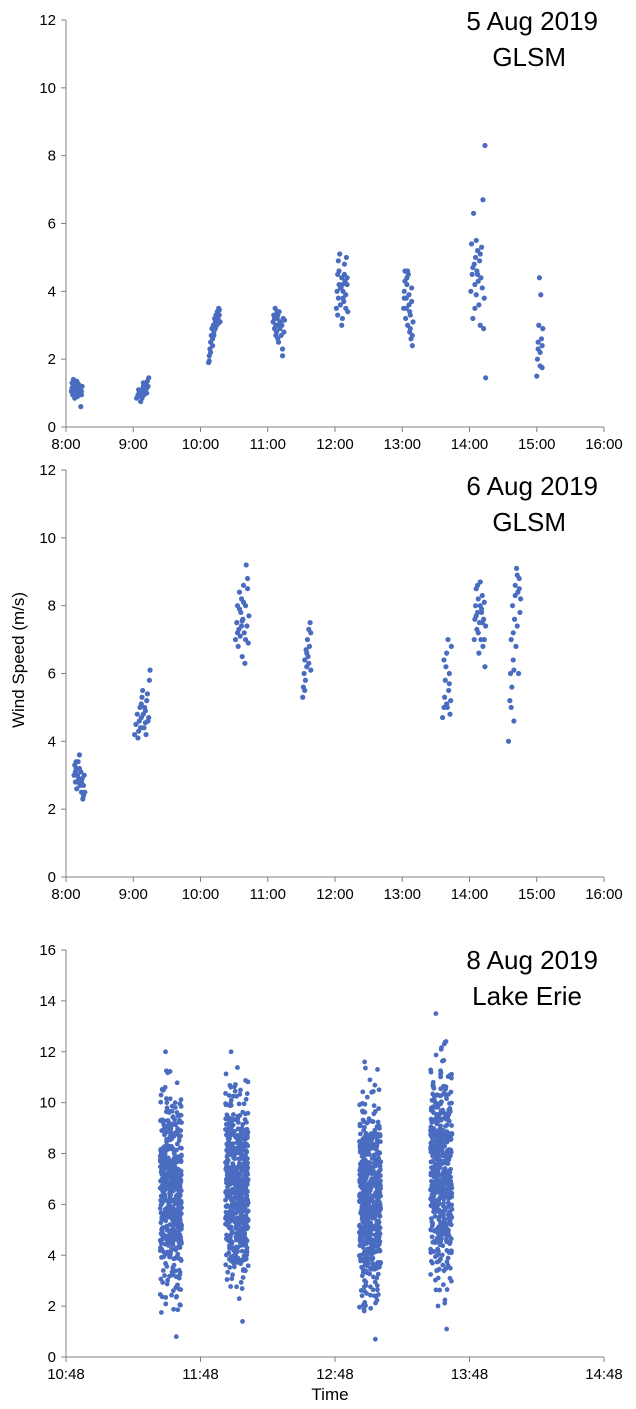  I want to click on y-tick-label: 10, so click(47, 1103).